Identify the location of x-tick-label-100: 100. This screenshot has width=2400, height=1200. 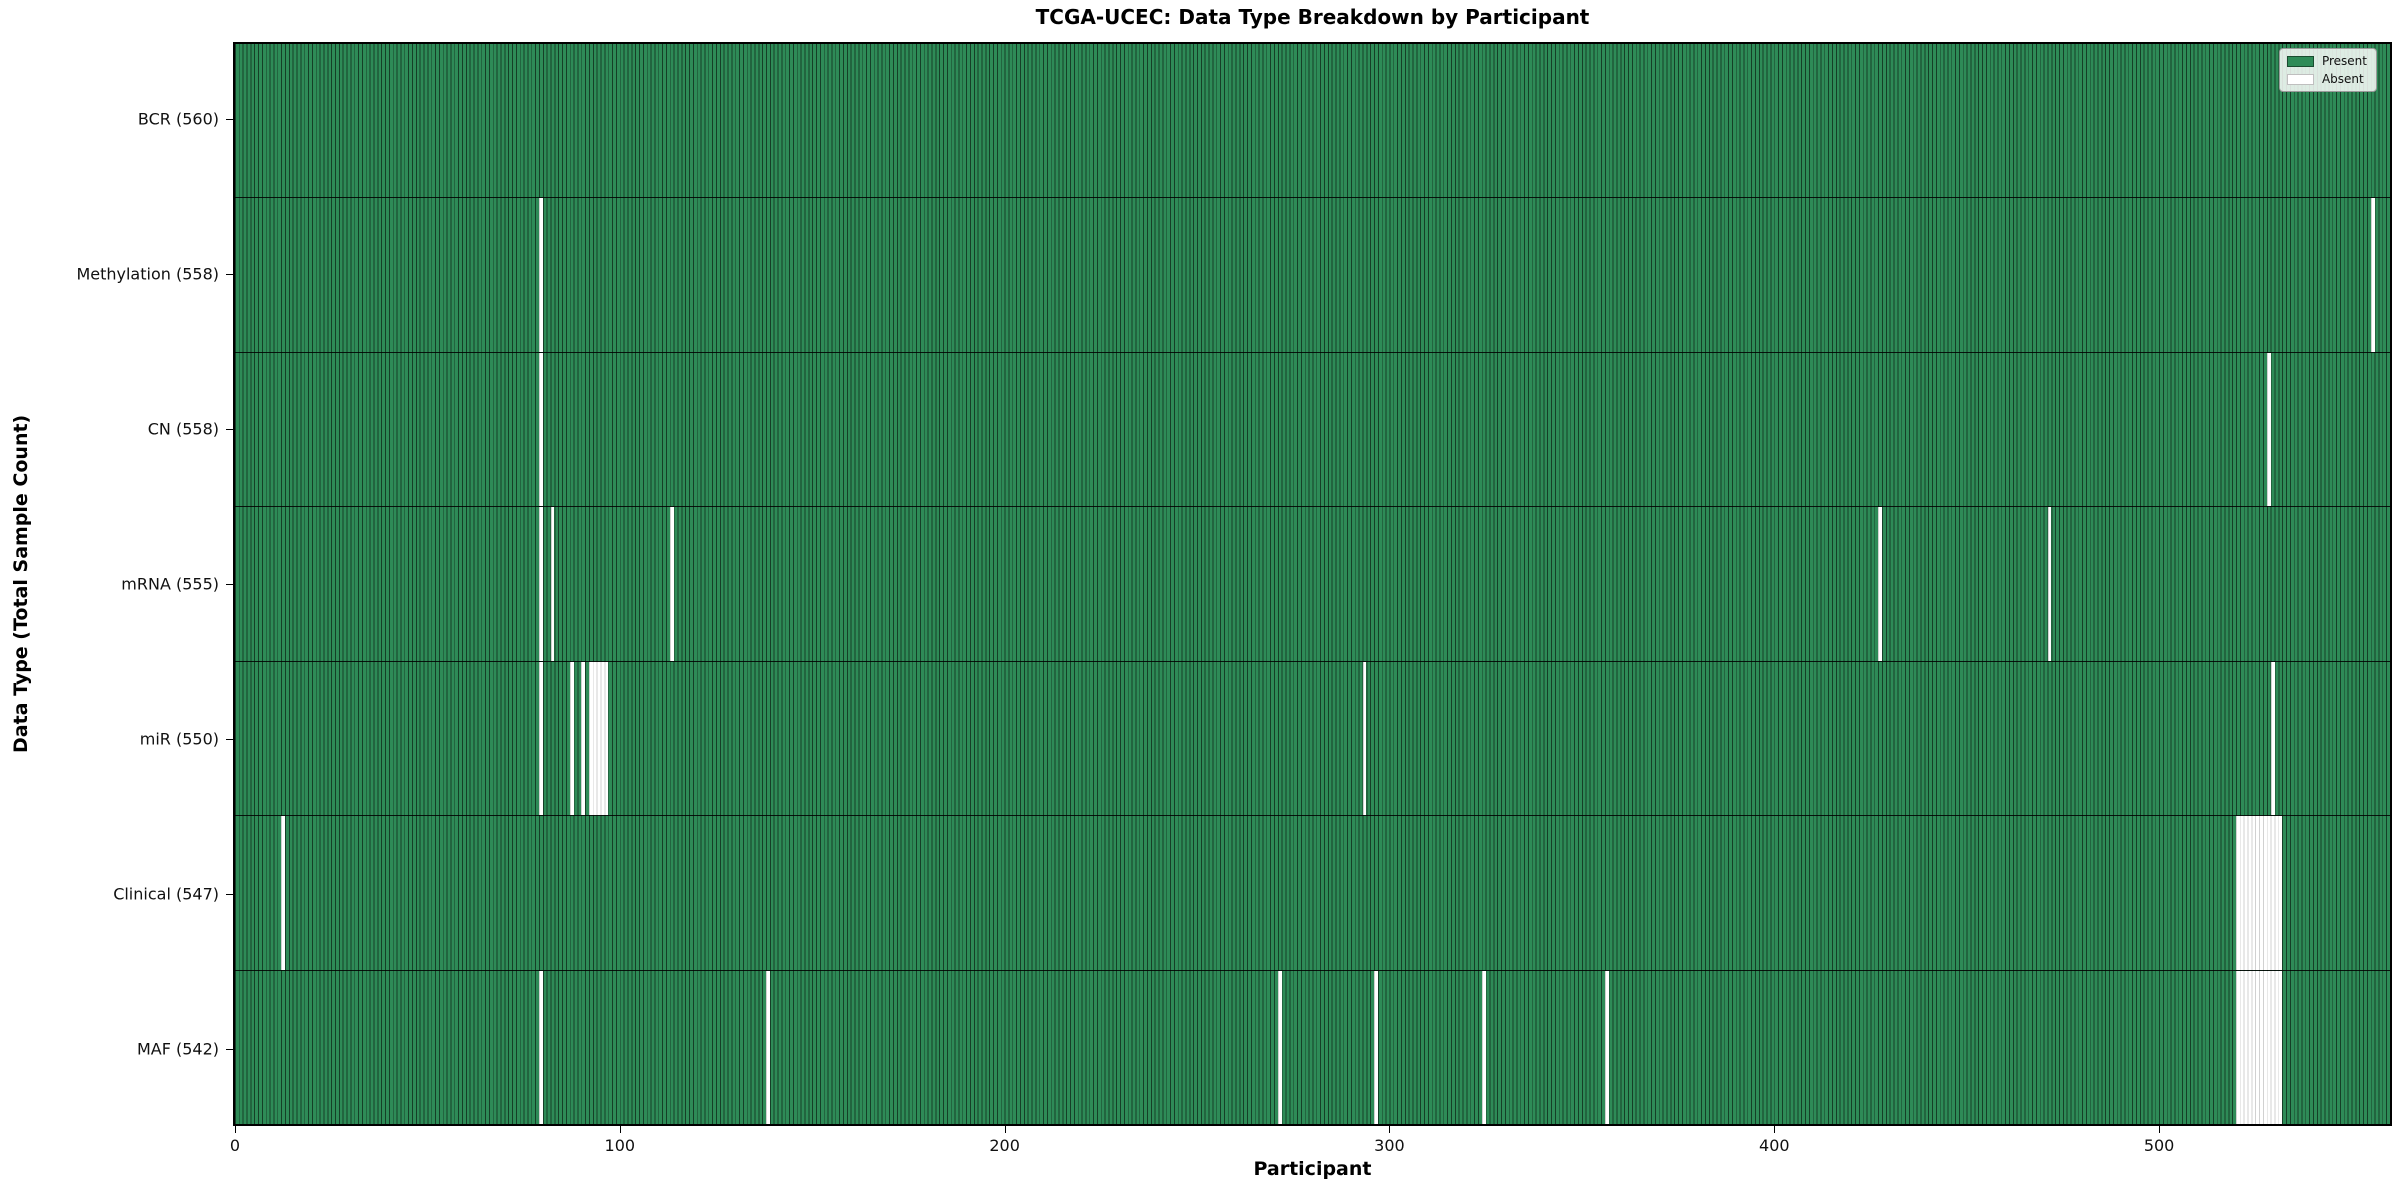
(620, 1145).